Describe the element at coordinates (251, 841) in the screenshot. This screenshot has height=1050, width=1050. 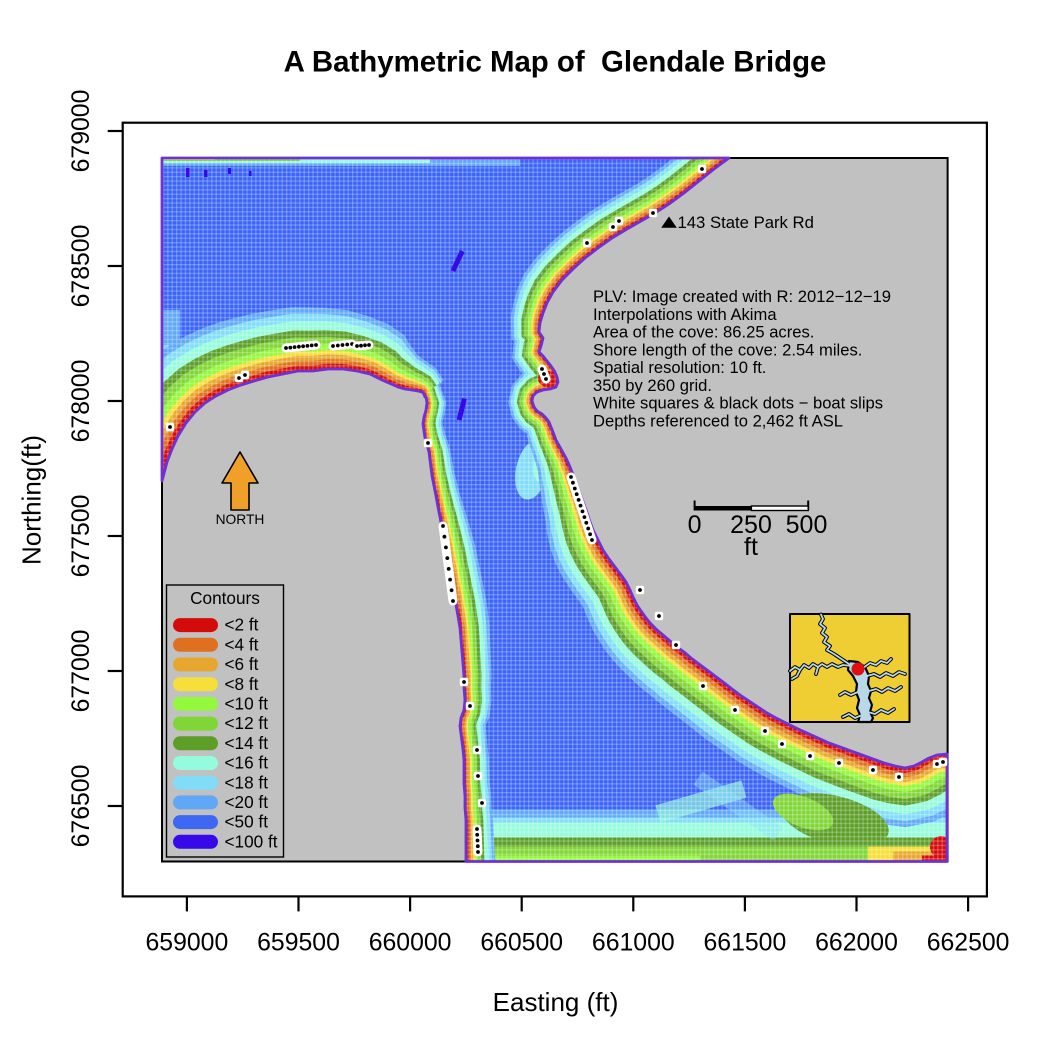
I see `svg-text: <100 ft` at that location.